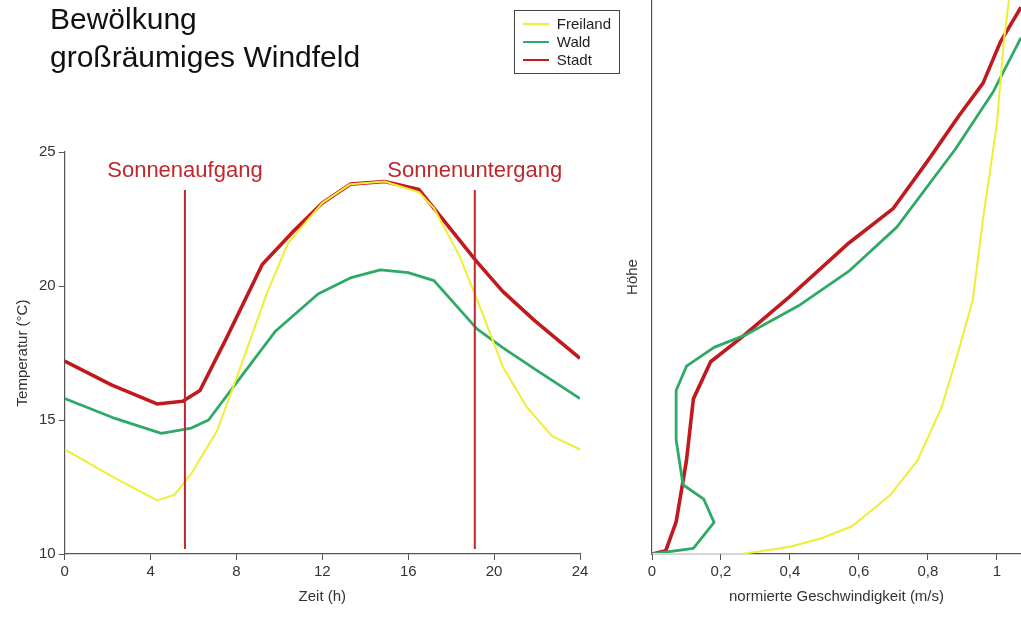  What do you see at coordinates (721, 571) in the screenshot?
I see `x-tick-label: 0,2` at bounding box center [721, 571].